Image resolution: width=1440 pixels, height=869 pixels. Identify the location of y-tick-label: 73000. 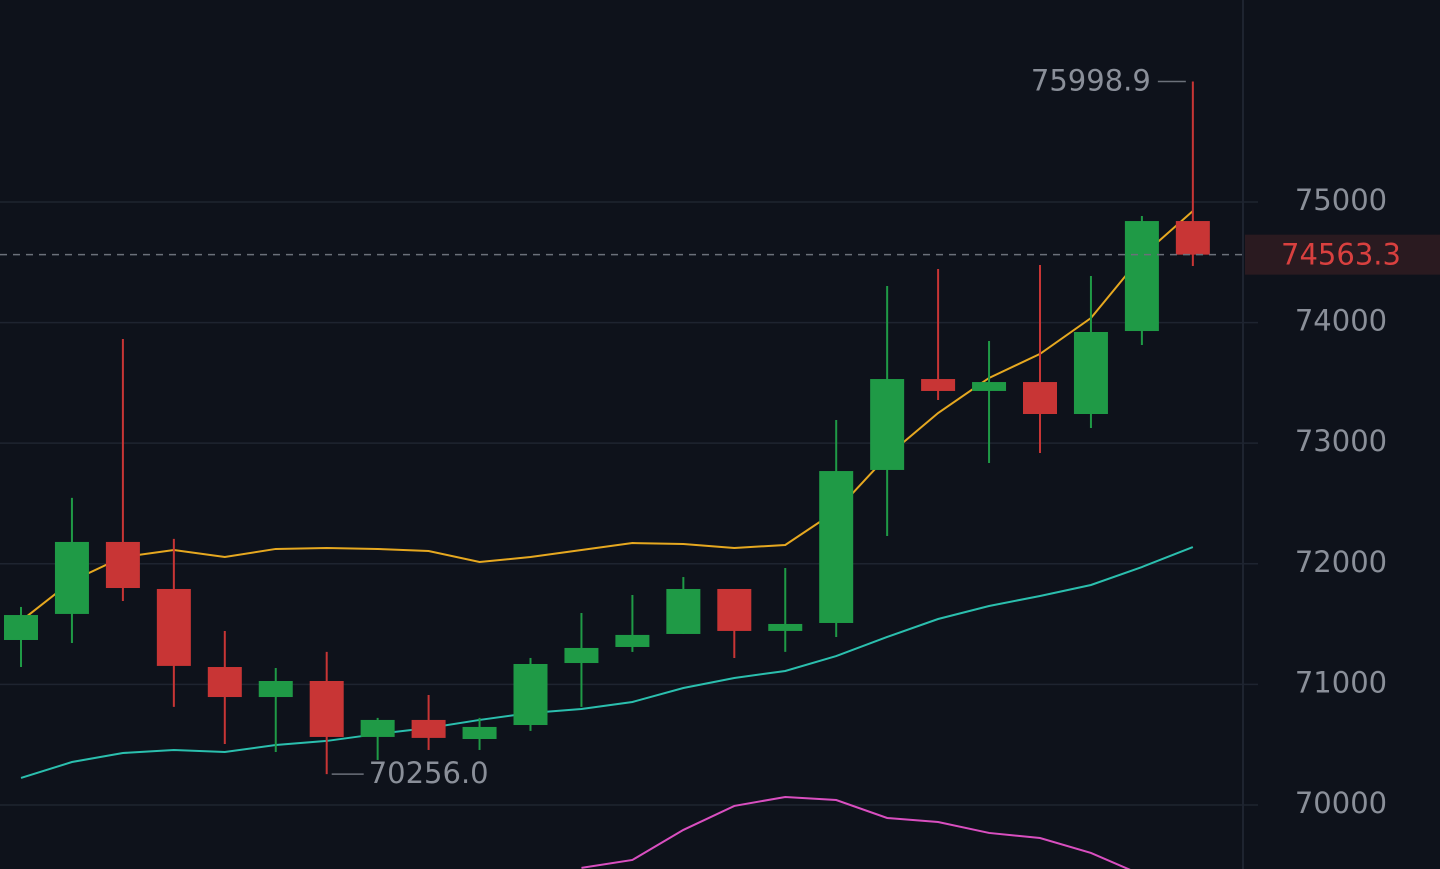
(1341, 441).